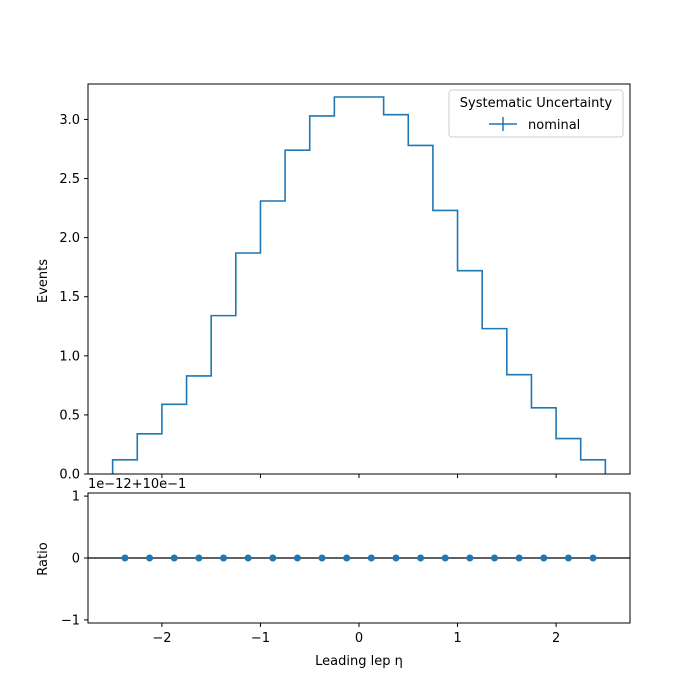 This screenshot has height=700, width=700. What do you see at coordinates (556, 638) in the screenshot?
I see `x-tick-label: 2` at bounding box center [556, 638].